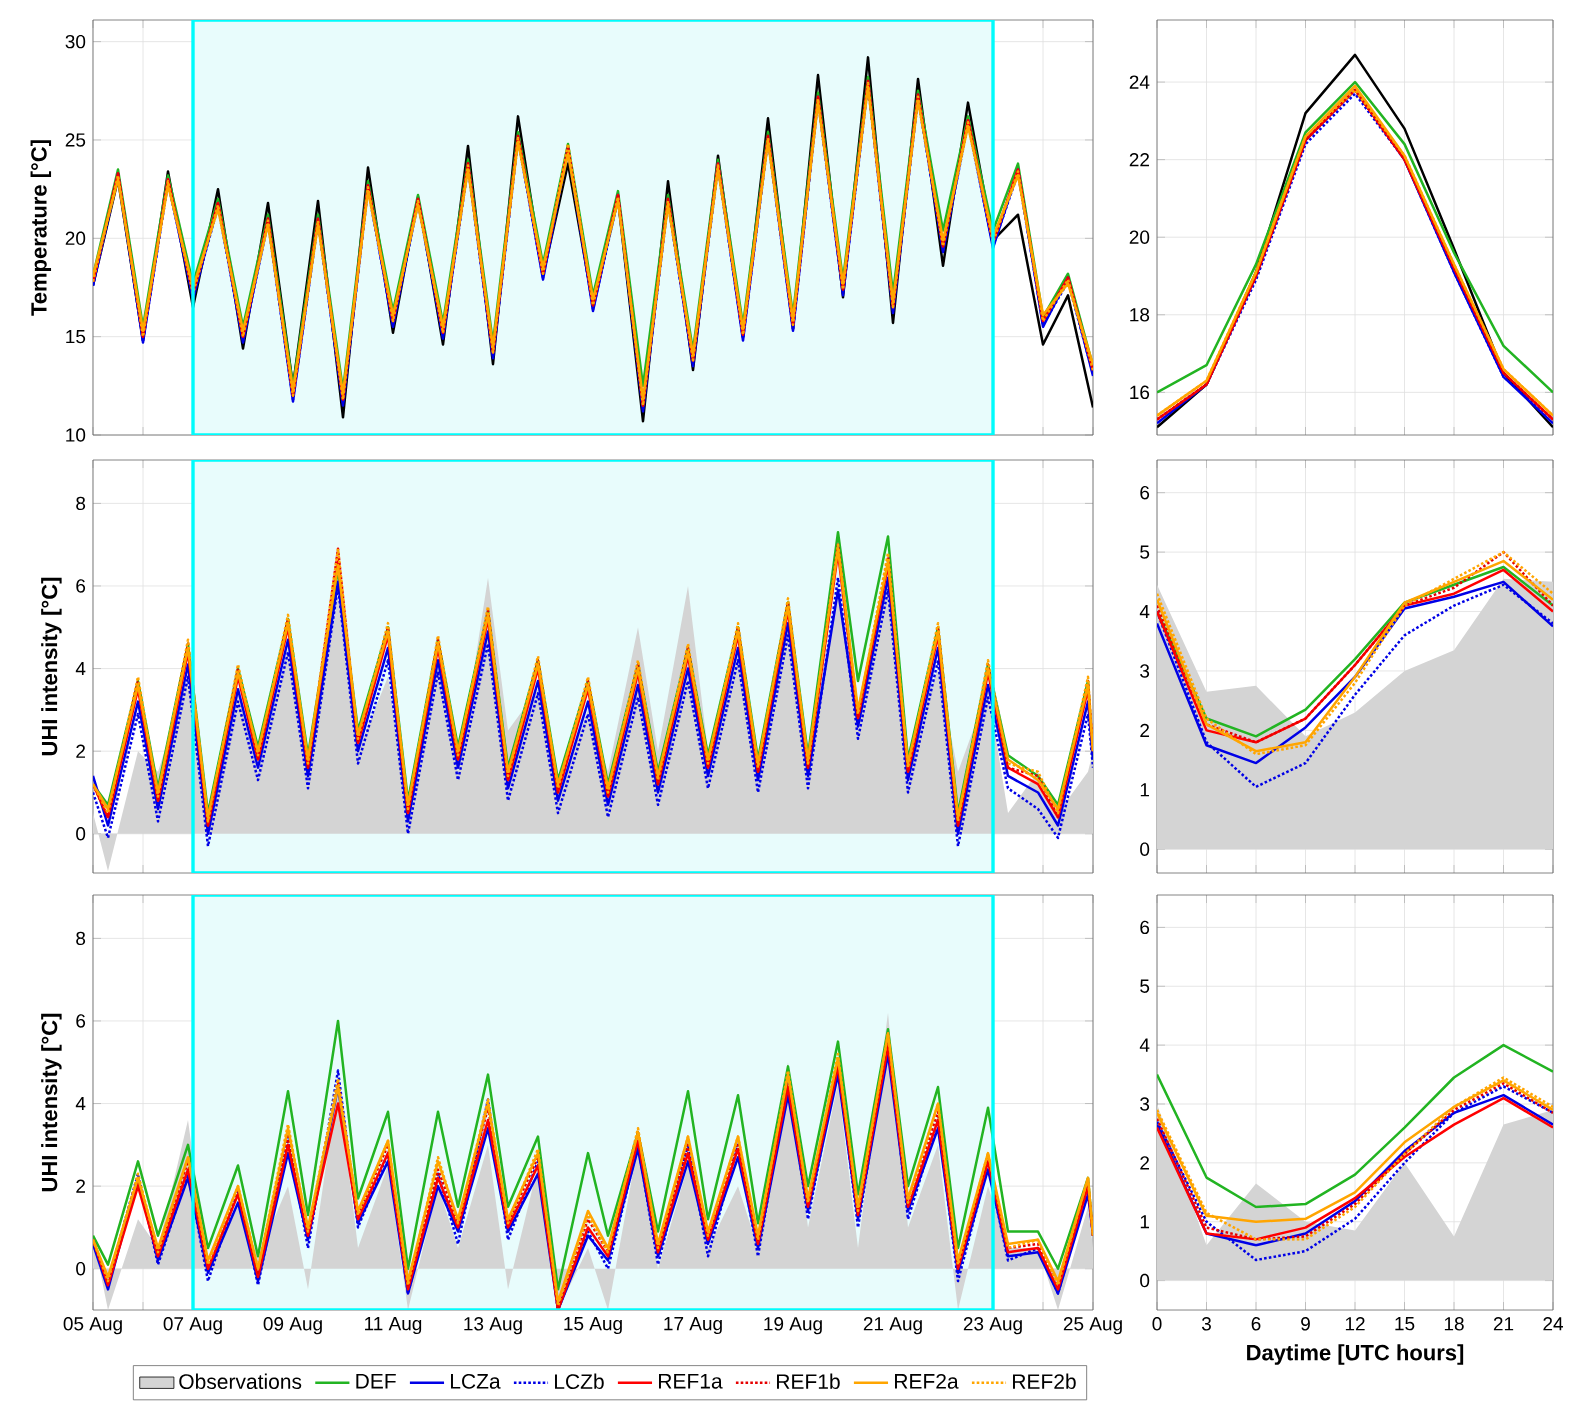 This screenshot has height=1404, width=1570. I want to click on x-tick-label: 6, so click(1256, 1324).